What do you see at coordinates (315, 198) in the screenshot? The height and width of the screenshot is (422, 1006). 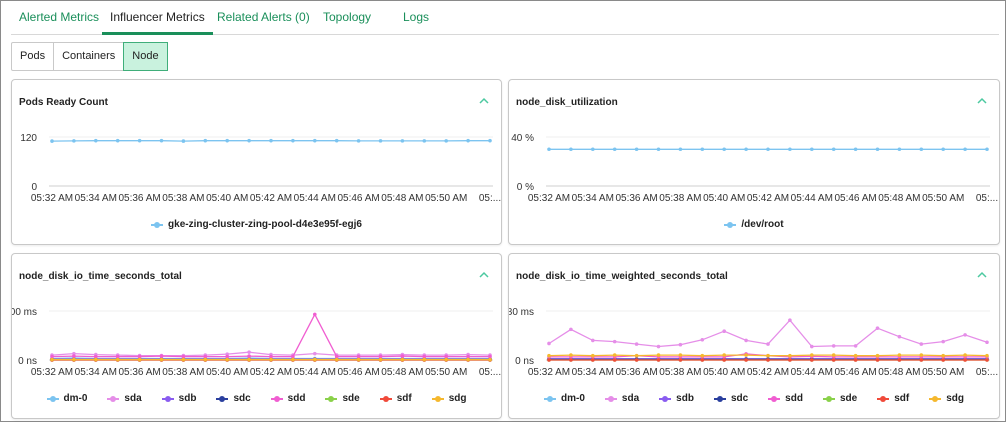 I see `x-tick-label: 05:44 AM` at bounding box center [315, 198].